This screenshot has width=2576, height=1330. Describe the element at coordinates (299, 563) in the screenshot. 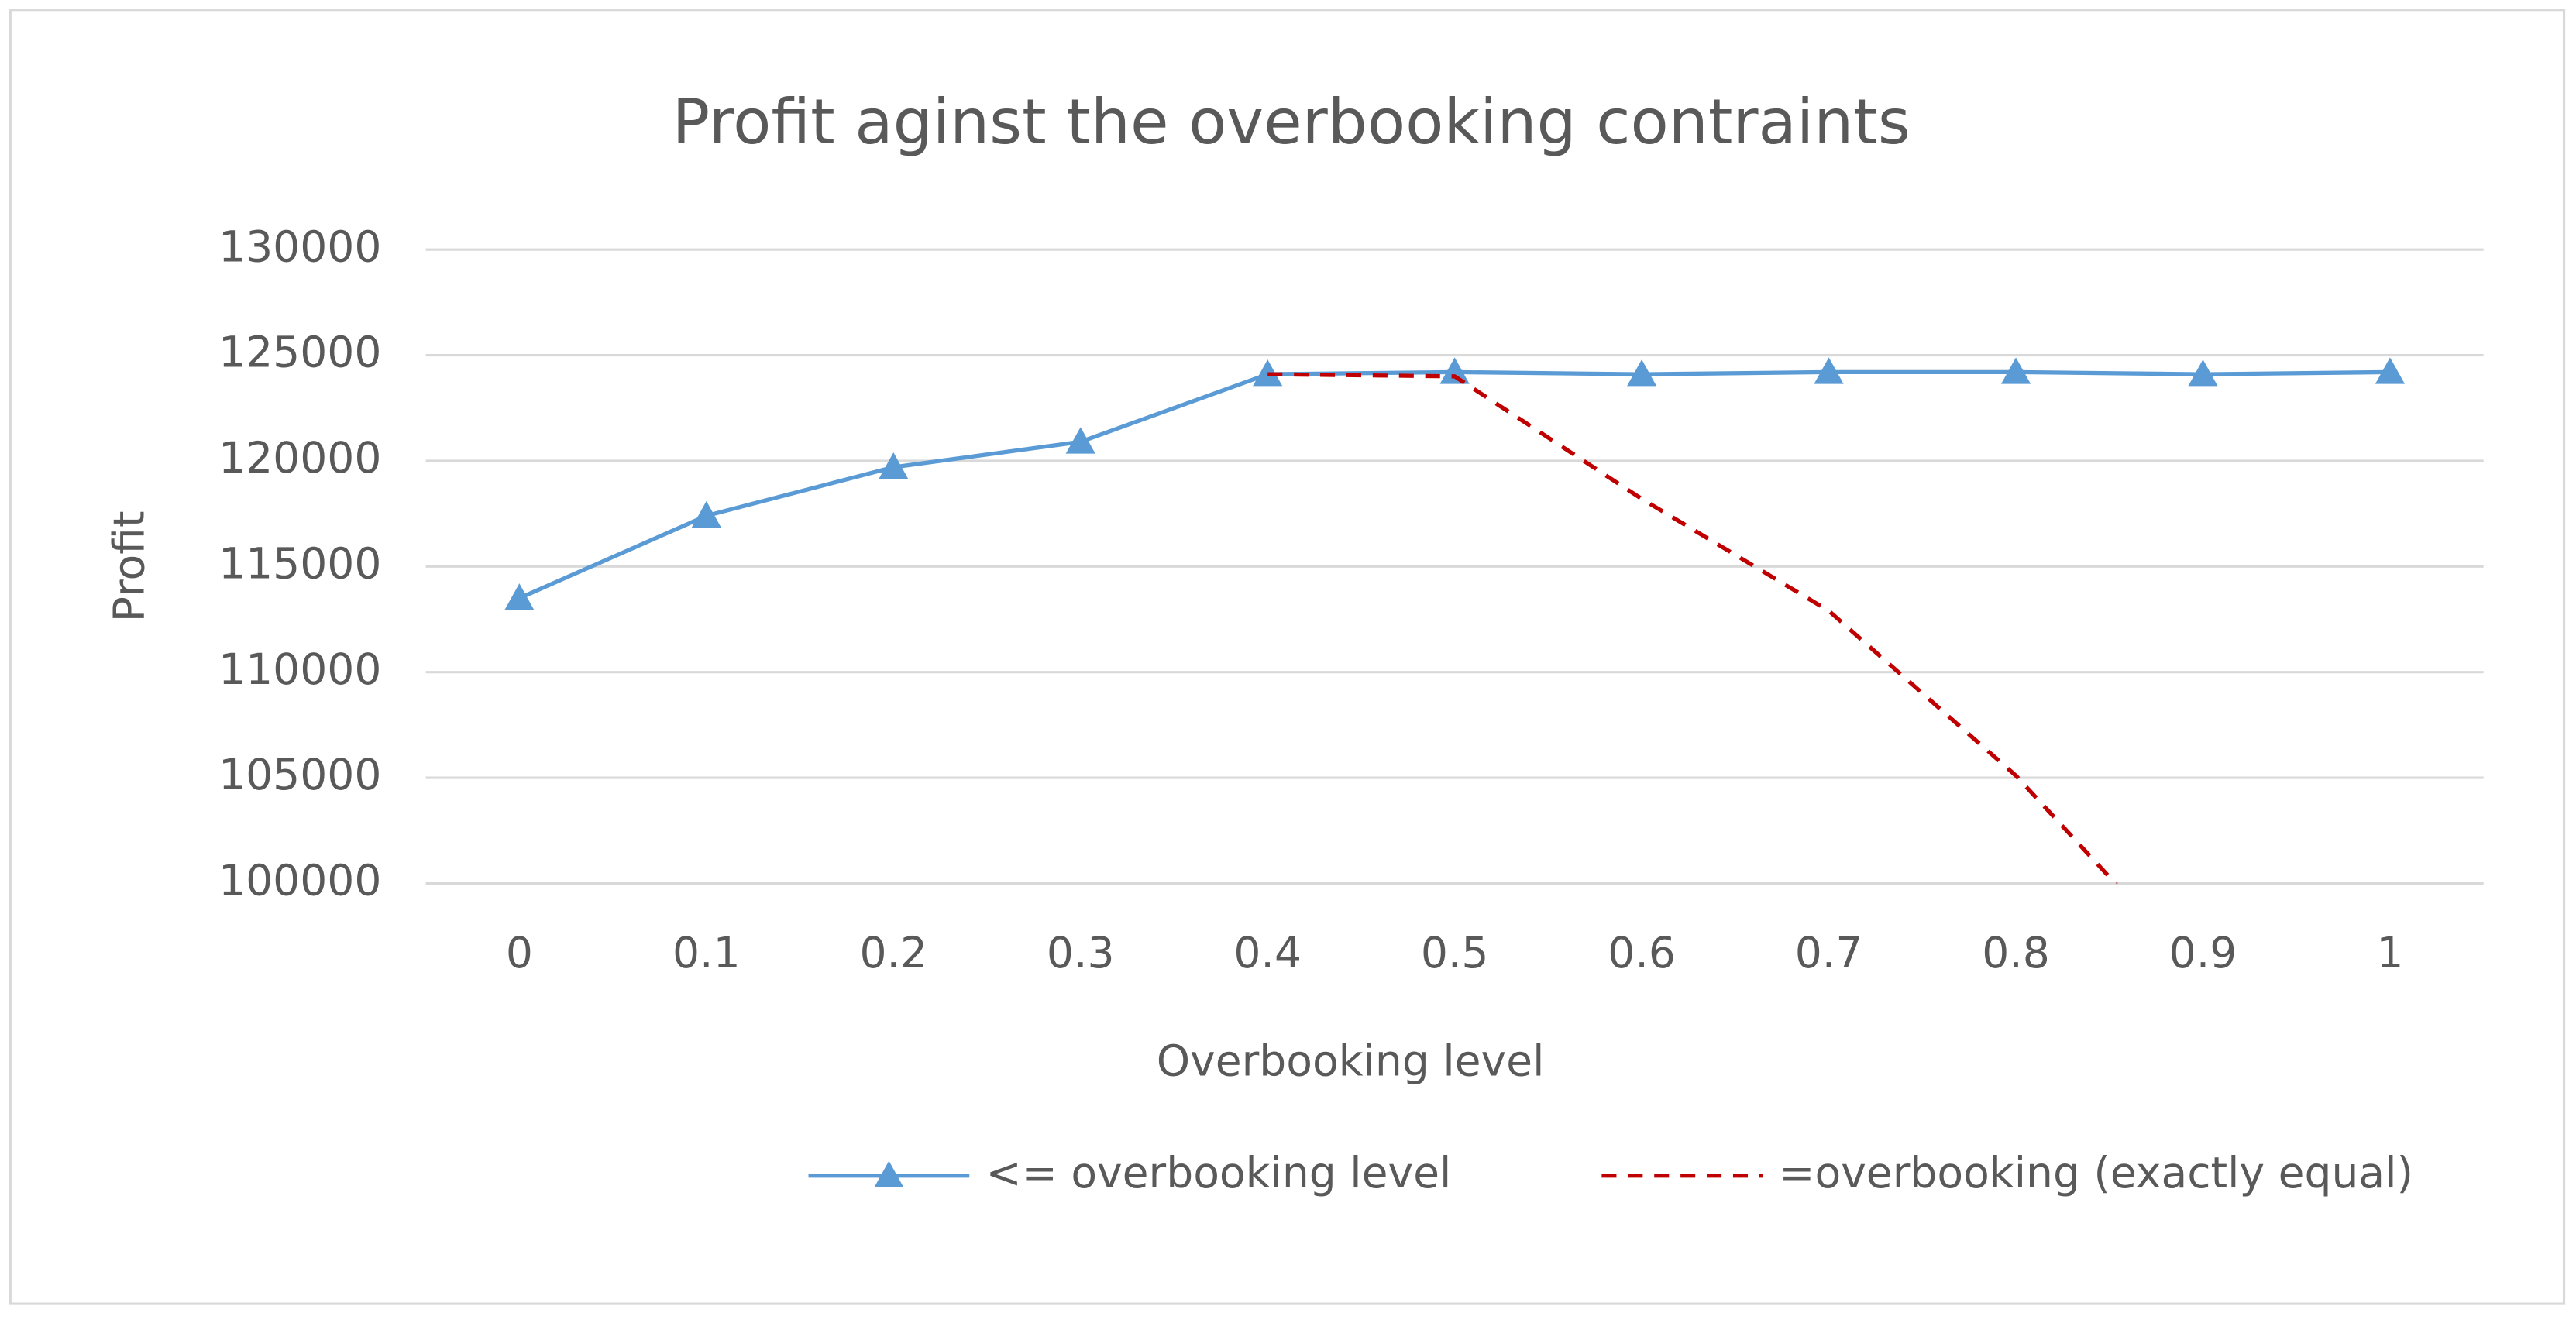

I see `y-tick-label: 115000` at that location.